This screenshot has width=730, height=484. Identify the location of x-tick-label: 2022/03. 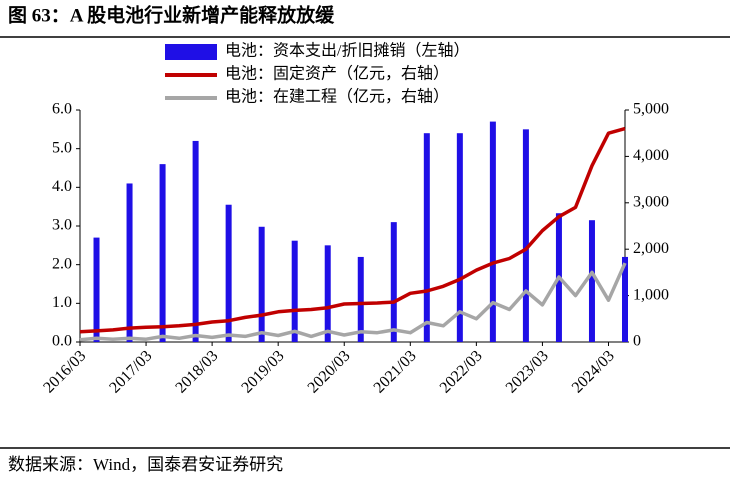
(461, 371).